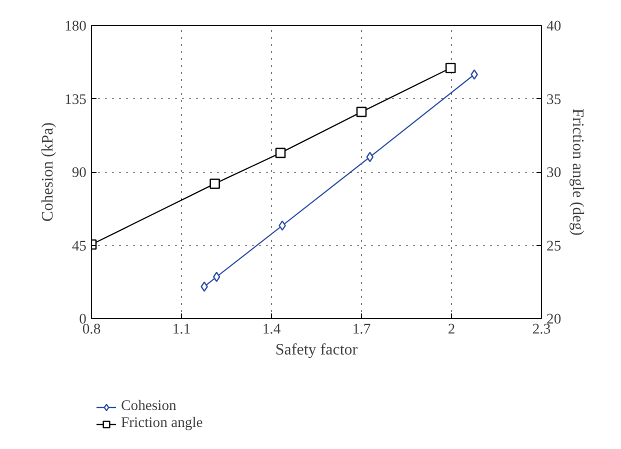 The width and height of the screenshot is (621, 449). I want to click on x-tick-label: 1.4, so click(272, 330).